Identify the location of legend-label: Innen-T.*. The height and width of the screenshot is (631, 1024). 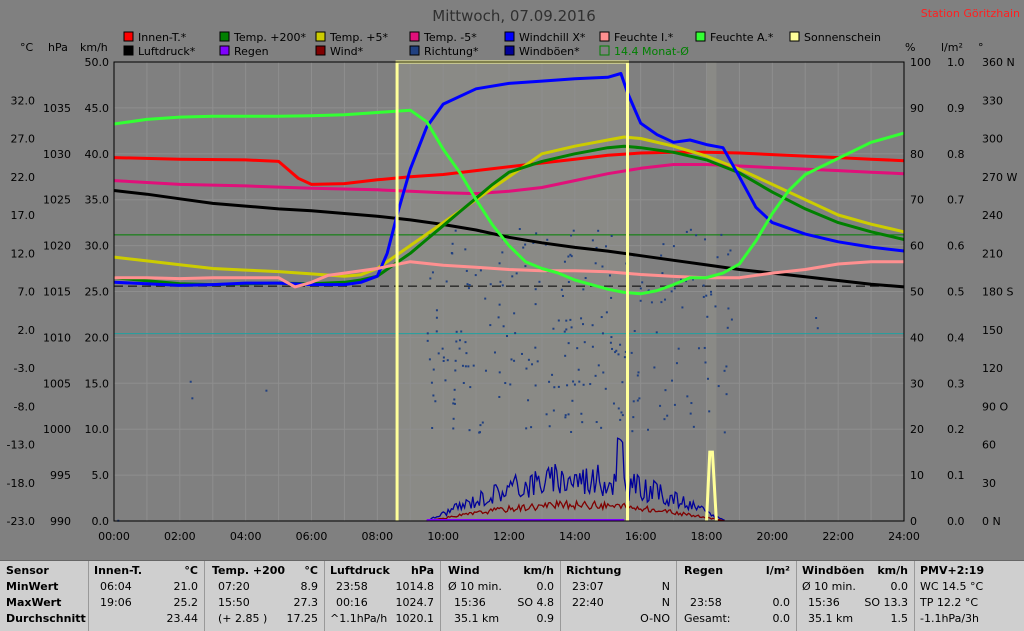
(162, 37).